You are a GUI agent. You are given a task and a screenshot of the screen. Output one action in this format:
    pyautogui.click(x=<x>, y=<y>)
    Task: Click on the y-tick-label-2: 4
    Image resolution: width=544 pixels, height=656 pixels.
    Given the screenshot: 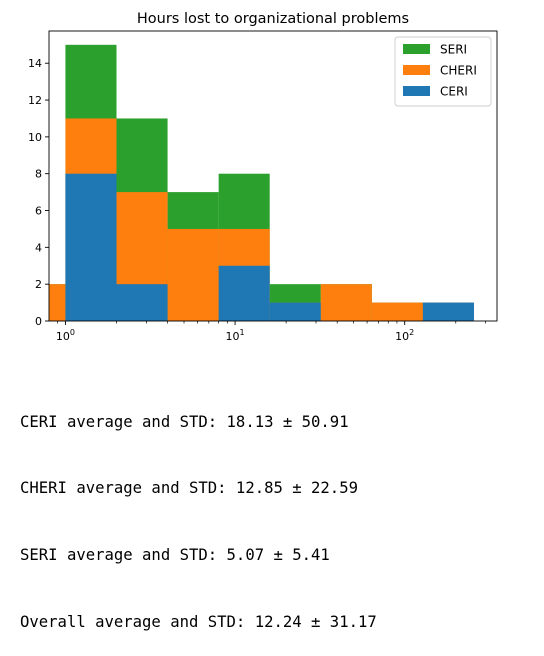 What is the action you would take?
    pyautogui.click(x=38, y=247)
    